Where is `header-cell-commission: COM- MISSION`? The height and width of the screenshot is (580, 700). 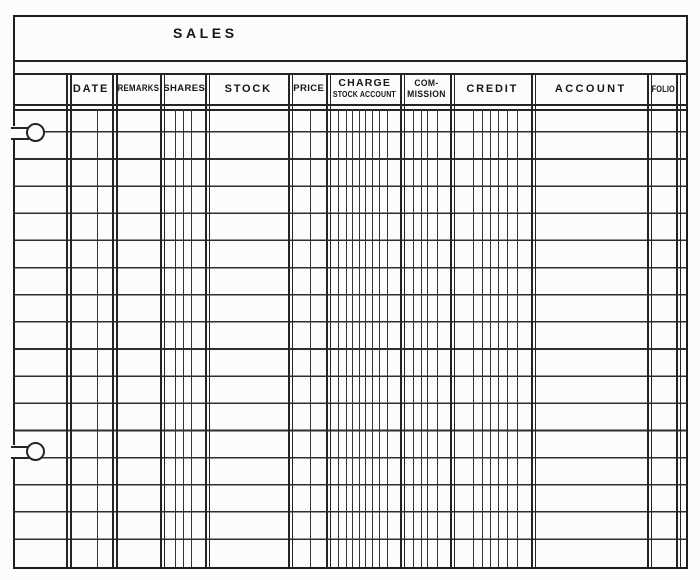 header-cell-commission: COM- MISSION is located at coordinates (427, 88).